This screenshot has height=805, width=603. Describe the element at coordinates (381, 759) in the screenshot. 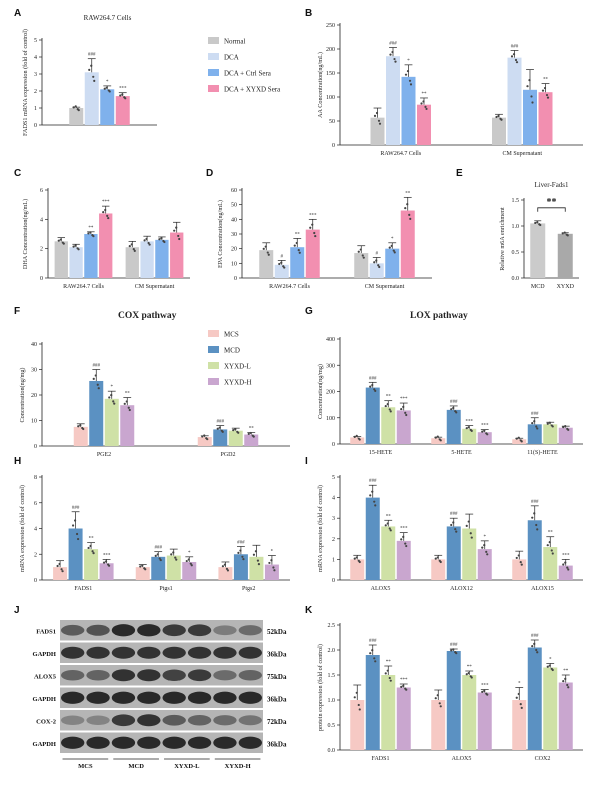

I see `x-category-label: FADS1` at that location.